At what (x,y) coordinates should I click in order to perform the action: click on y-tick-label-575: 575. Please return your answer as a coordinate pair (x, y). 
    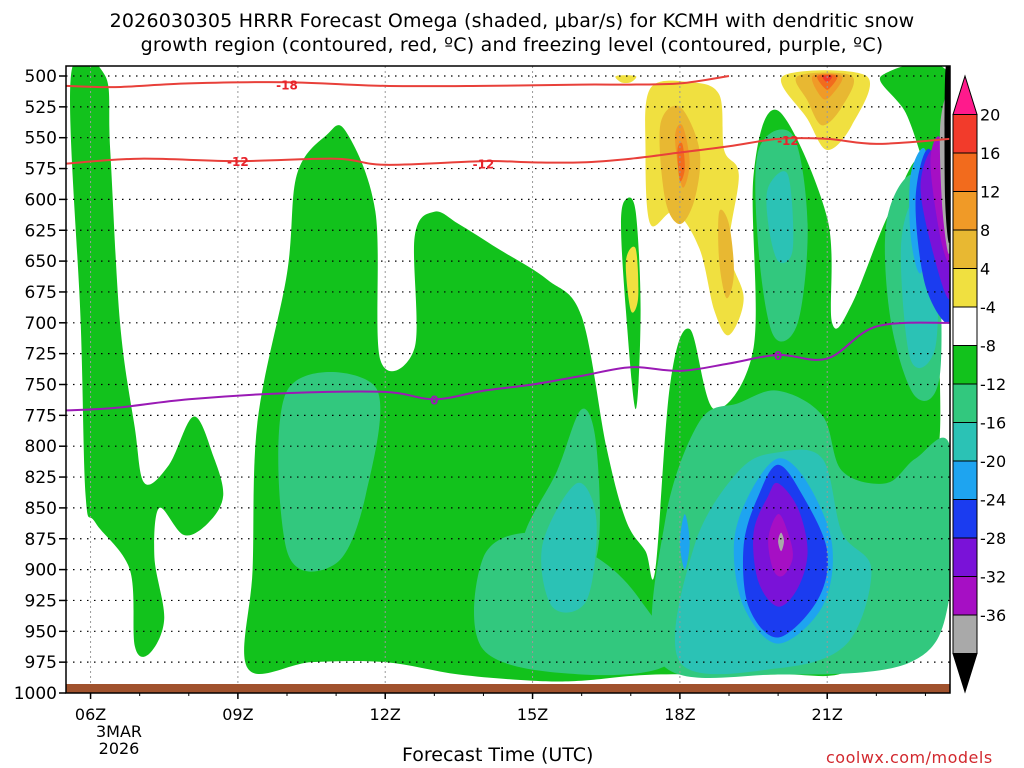
    Looking at the image, I should click on (41, 170).